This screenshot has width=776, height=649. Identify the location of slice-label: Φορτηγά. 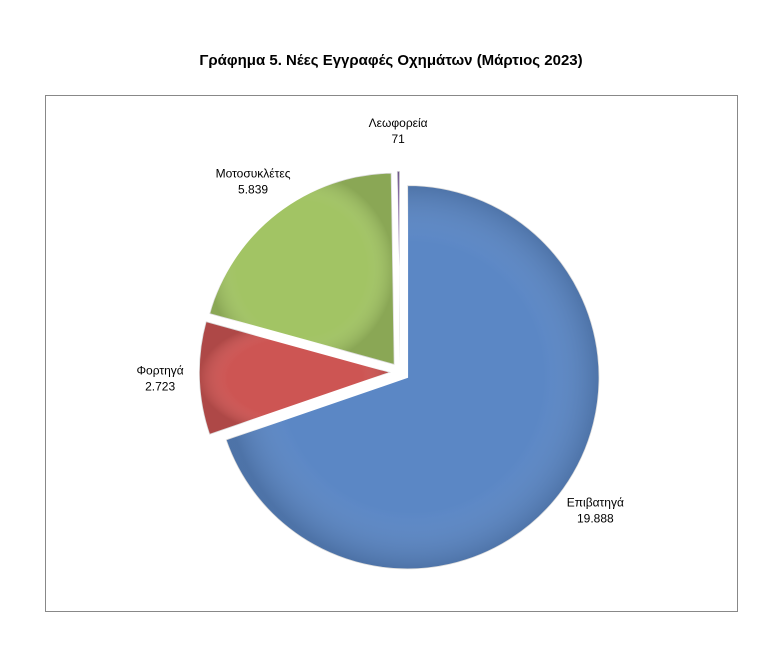
(159, 371).